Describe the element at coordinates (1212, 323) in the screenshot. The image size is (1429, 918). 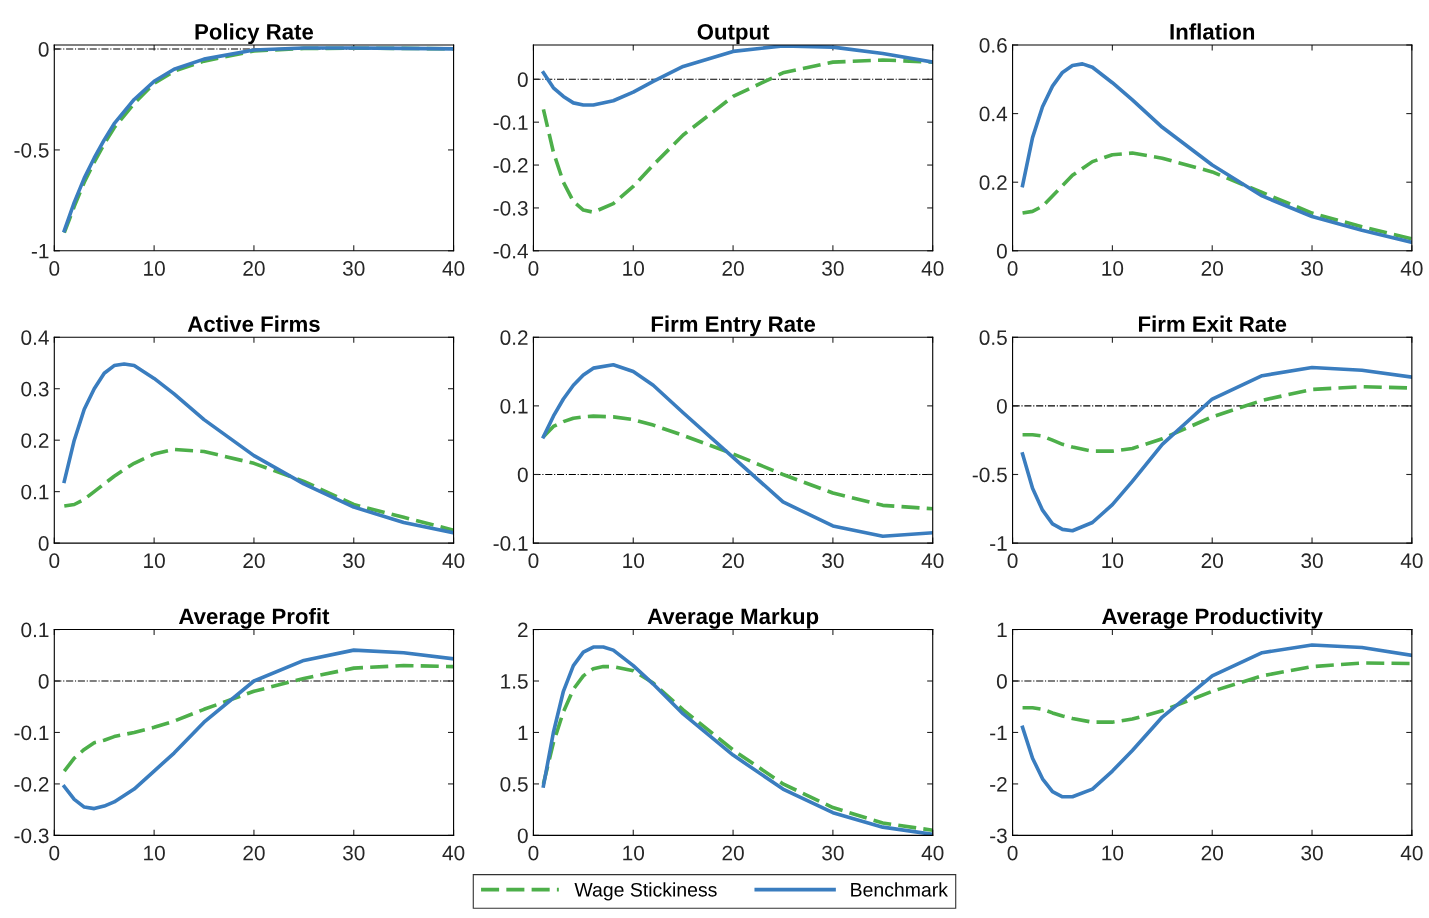
I see `chart-title: Firm Exit Rate` at that location.